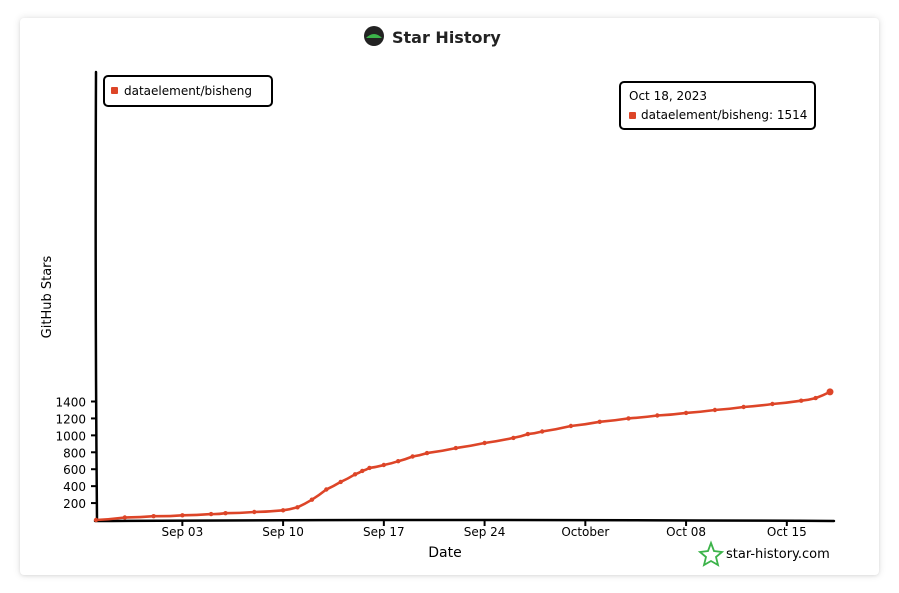 The width and height of the screenshot is (899, 593). What do you see at coordinates (446, 37) in the screenshot?
I see `chart-title: Star History` at bounding box center [446, 37].